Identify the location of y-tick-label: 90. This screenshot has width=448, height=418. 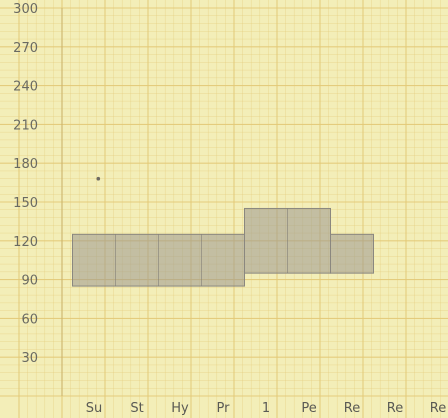
(29, 281).